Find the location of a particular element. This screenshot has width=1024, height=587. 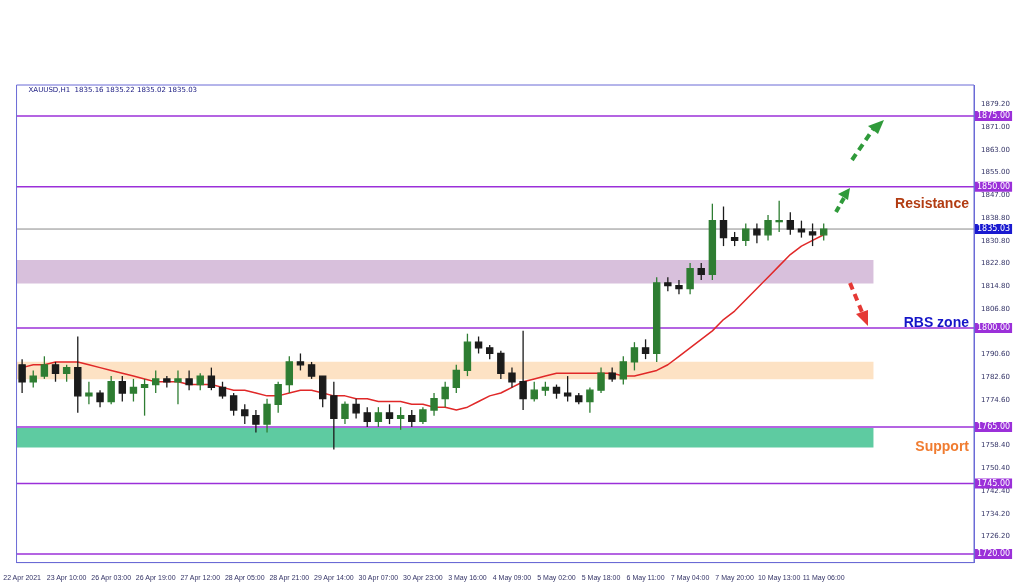

ref-line-label: 1850.00 is located at coordinates (994, 186).